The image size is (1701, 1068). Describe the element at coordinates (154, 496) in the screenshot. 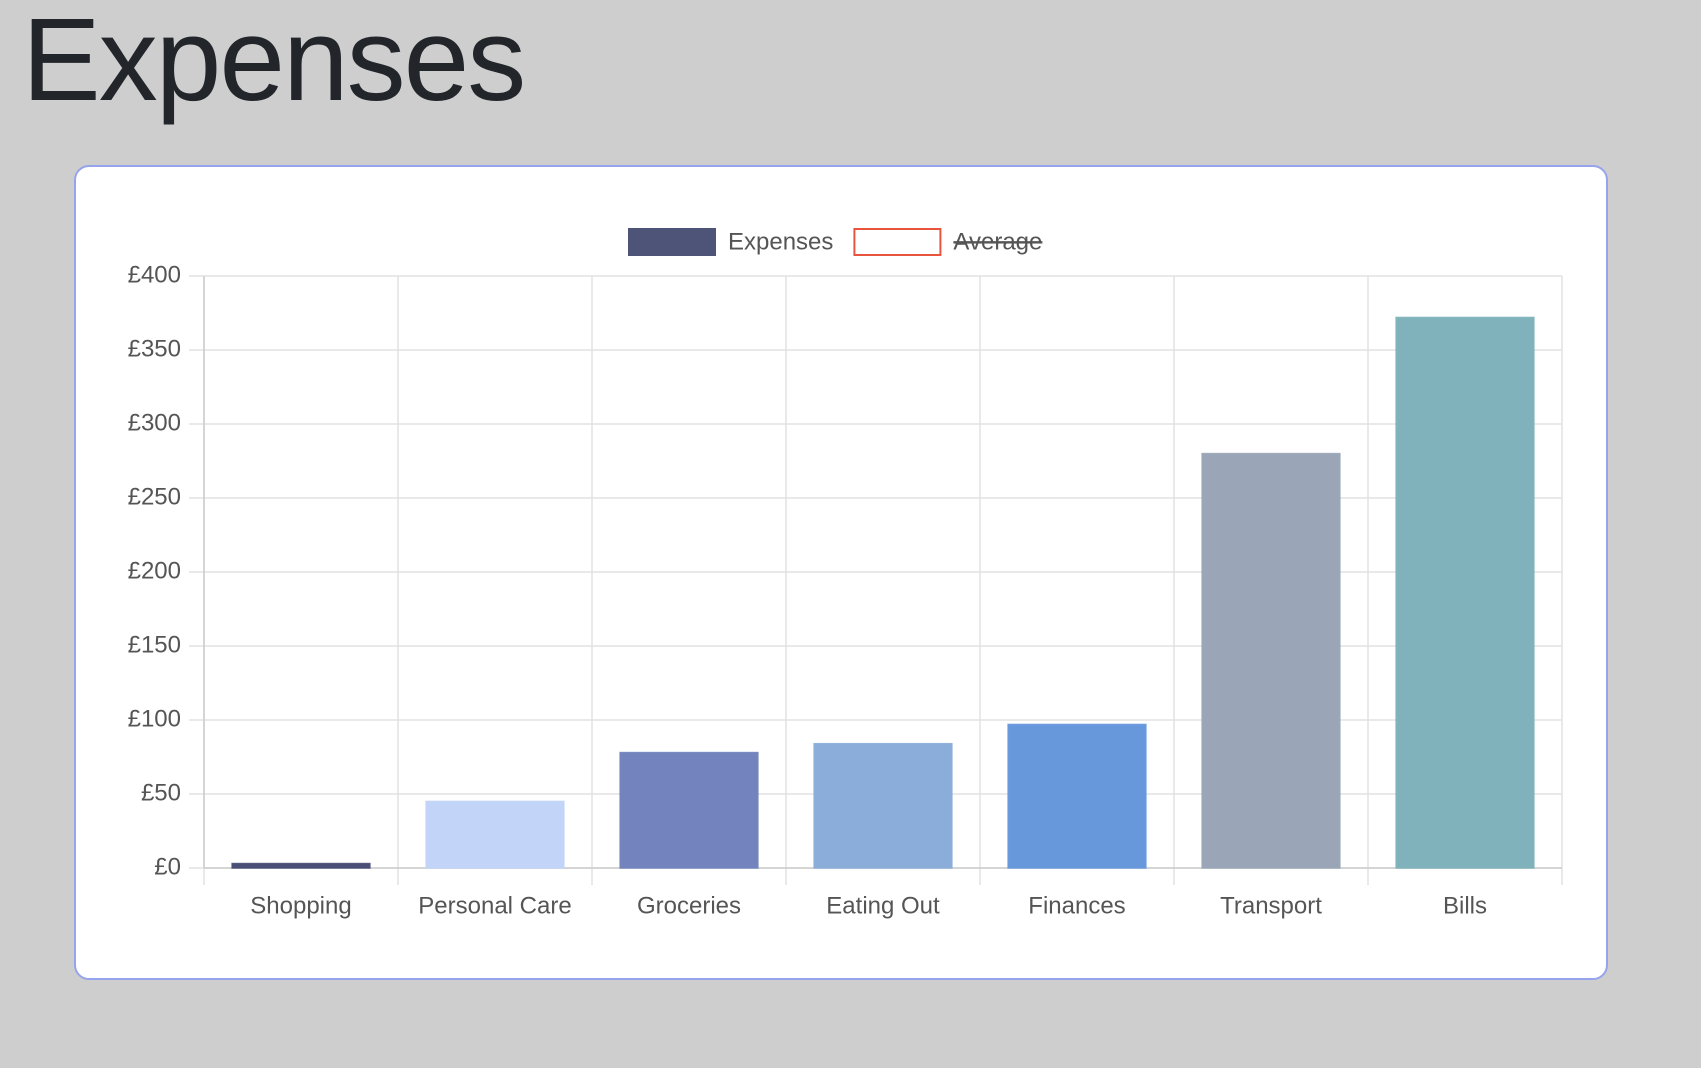

I see `y-tick-label: £250` at that location.